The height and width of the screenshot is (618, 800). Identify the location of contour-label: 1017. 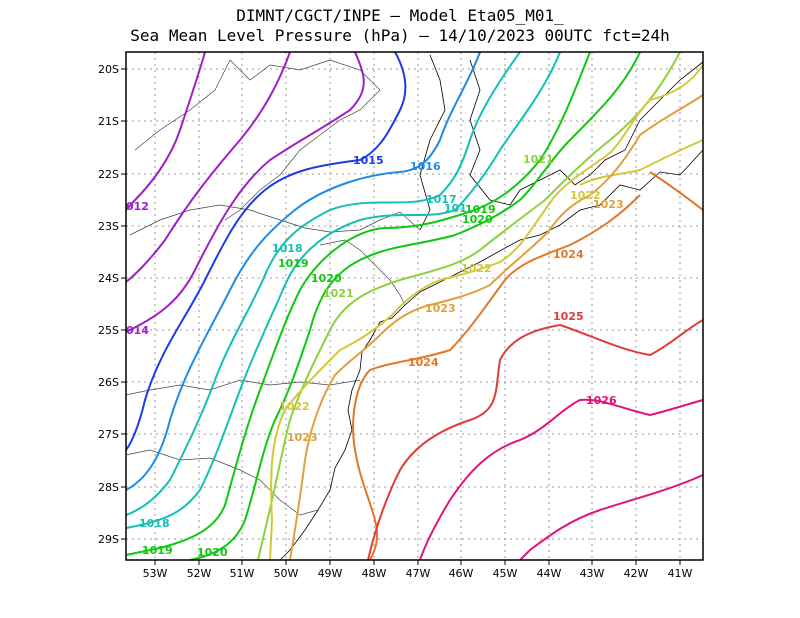
(441, 199).